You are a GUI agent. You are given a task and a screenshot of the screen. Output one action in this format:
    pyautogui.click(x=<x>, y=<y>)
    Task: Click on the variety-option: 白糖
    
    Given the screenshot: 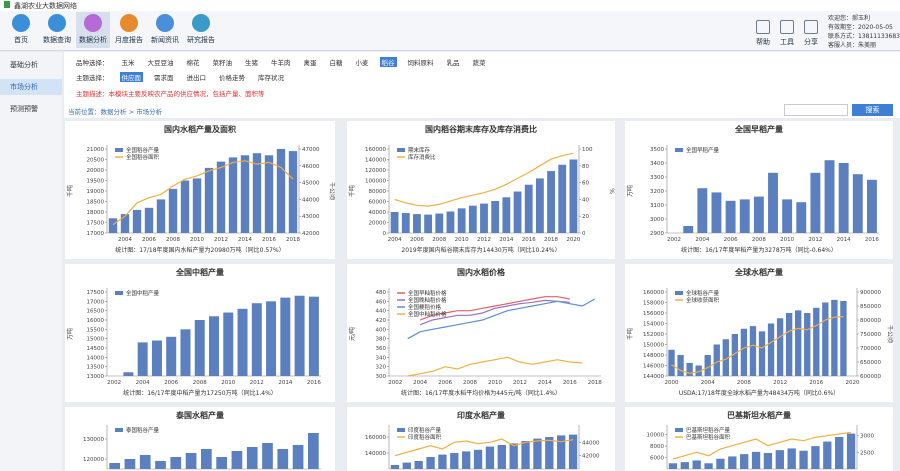 What is the action you would take?
    pyautogui.click(x=336, y=63)
    